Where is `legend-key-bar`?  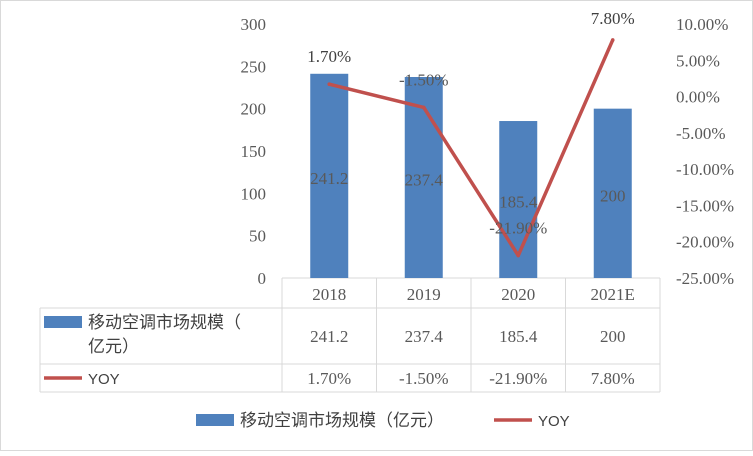 legend-key-bar is located at coordinates (215, 420).